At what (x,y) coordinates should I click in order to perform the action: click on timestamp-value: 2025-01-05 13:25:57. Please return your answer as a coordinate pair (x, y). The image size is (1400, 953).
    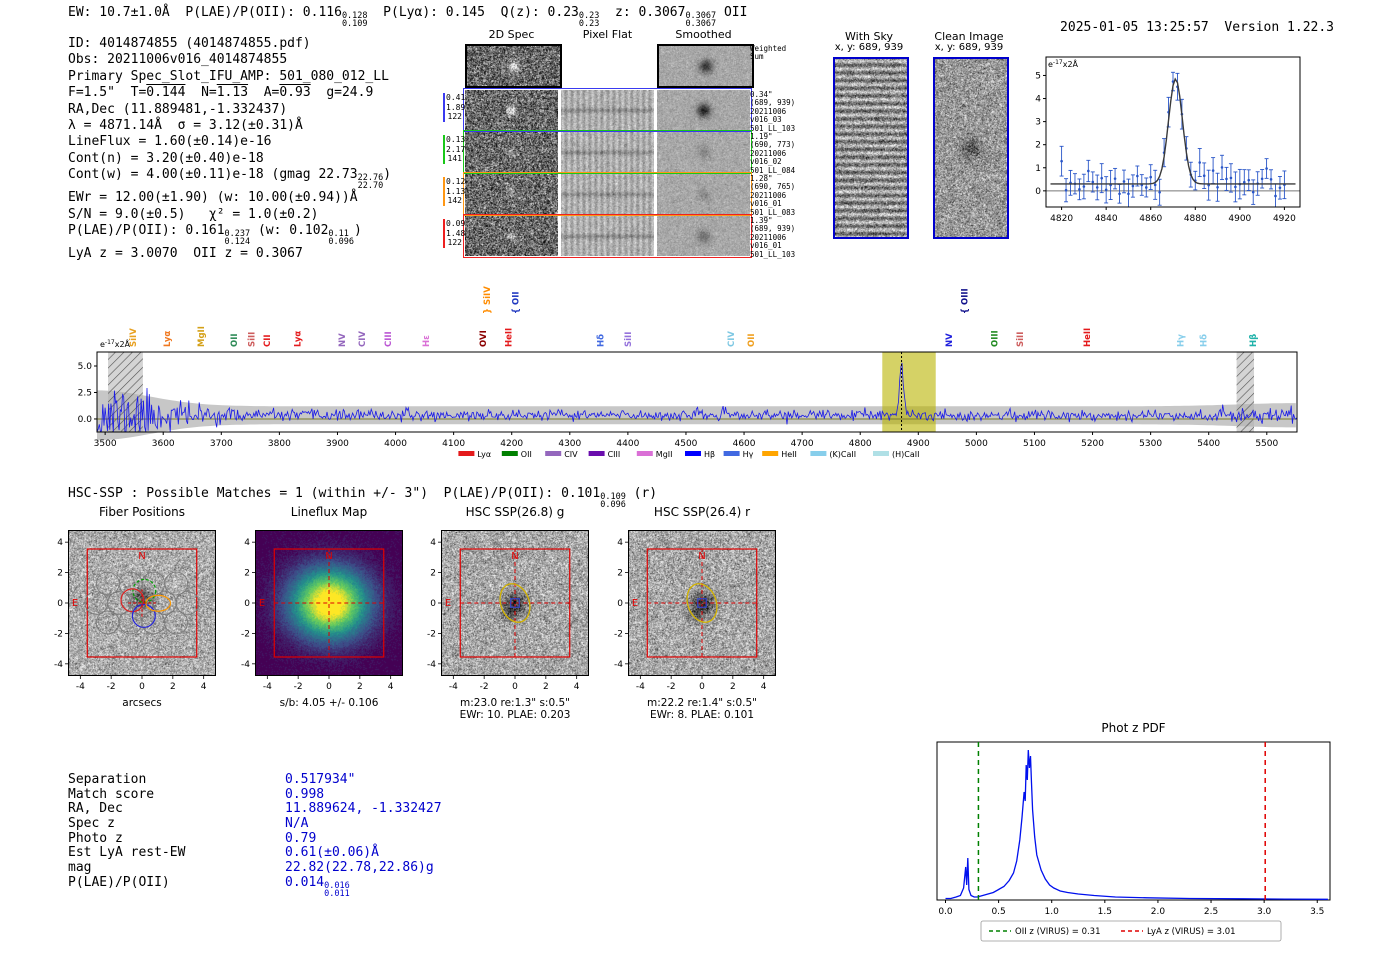
    Looking at the image, I should click on (1134, 27).